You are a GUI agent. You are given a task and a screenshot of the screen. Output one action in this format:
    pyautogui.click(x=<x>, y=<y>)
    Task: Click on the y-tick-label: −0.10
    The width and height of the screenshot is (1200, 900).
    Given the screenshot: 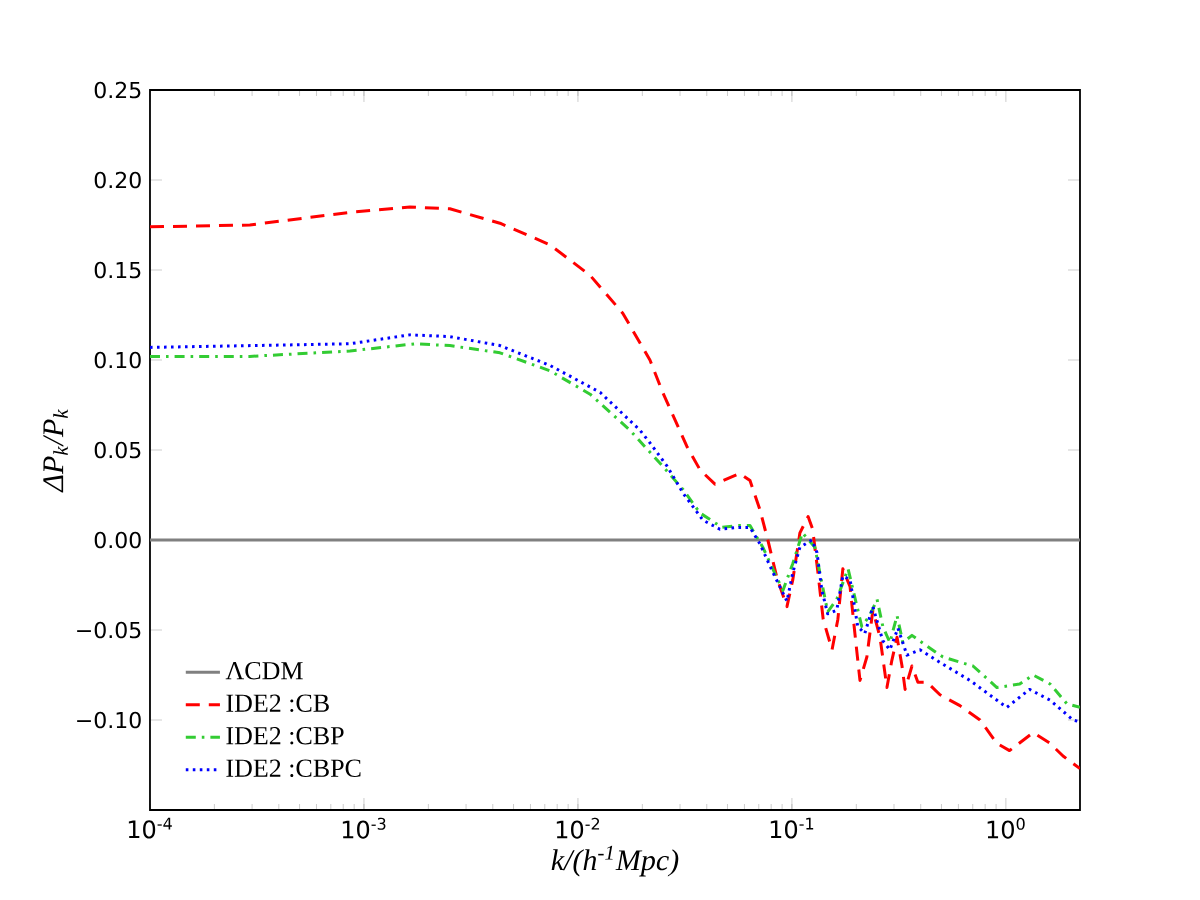 What is the action you would take?
    pyautogui.click(x=109, y=720)
    